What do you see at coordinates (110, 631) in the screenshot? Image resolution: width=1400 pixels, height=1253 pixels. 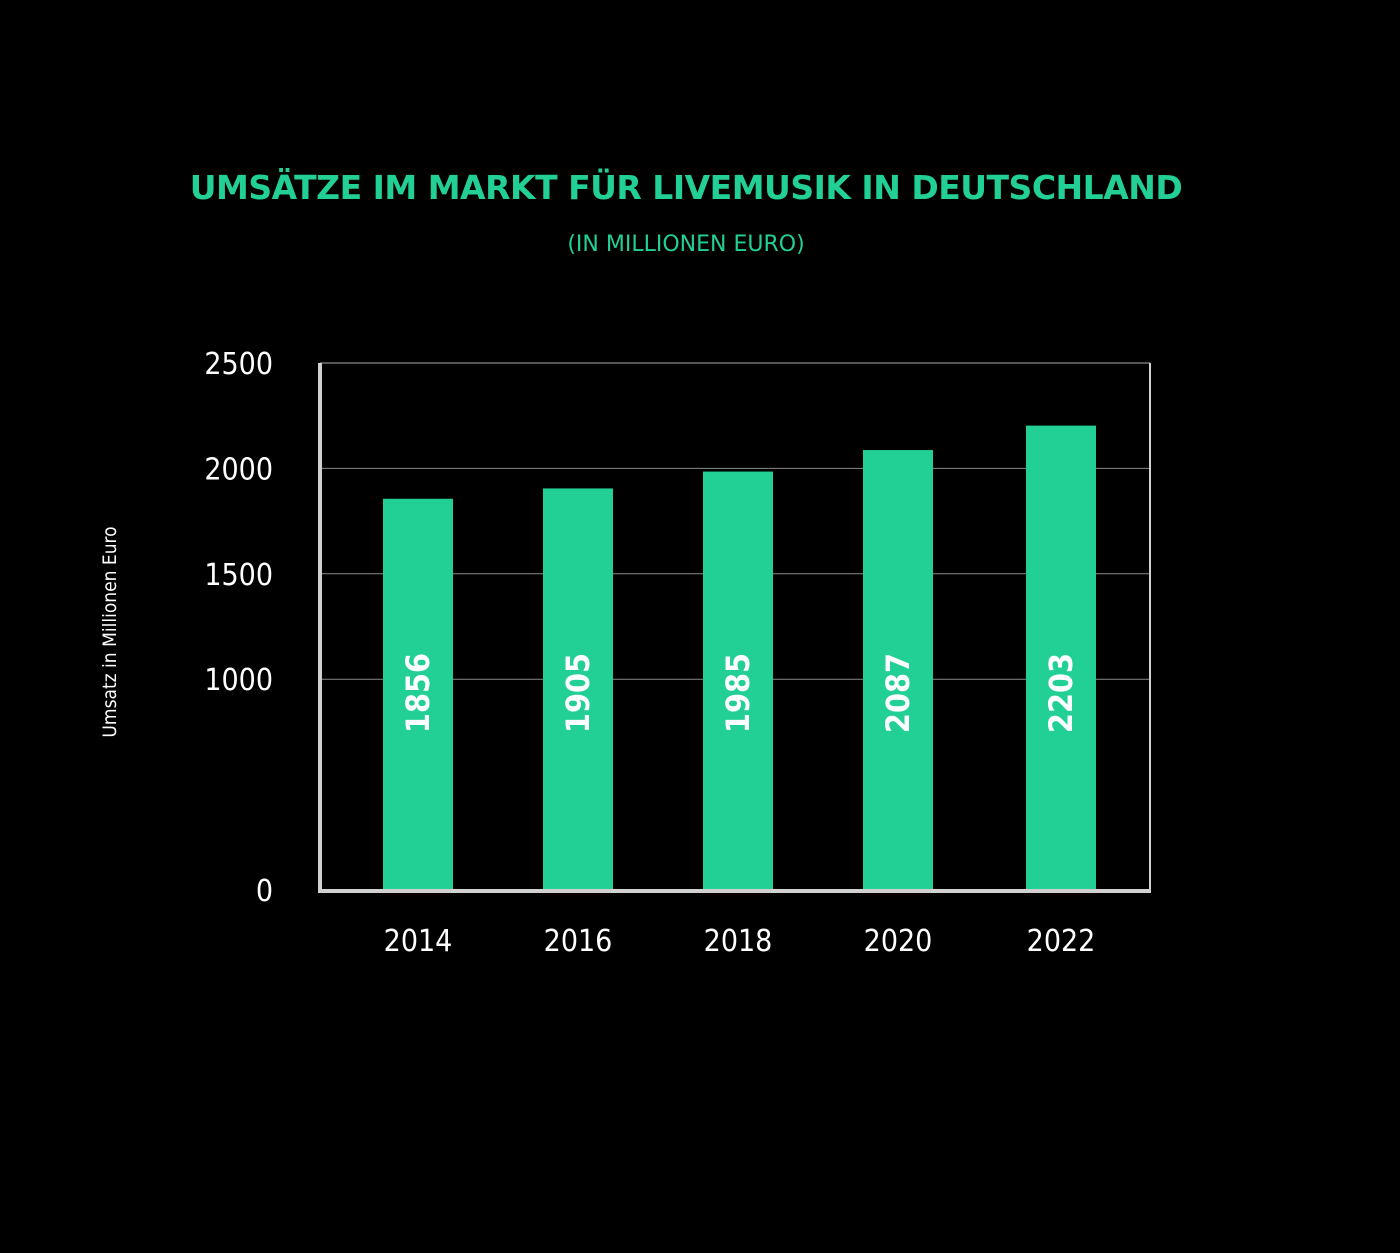 I see `y-axis-title: Umsatz in Millionen Euro` at bounding box center [110, 631].